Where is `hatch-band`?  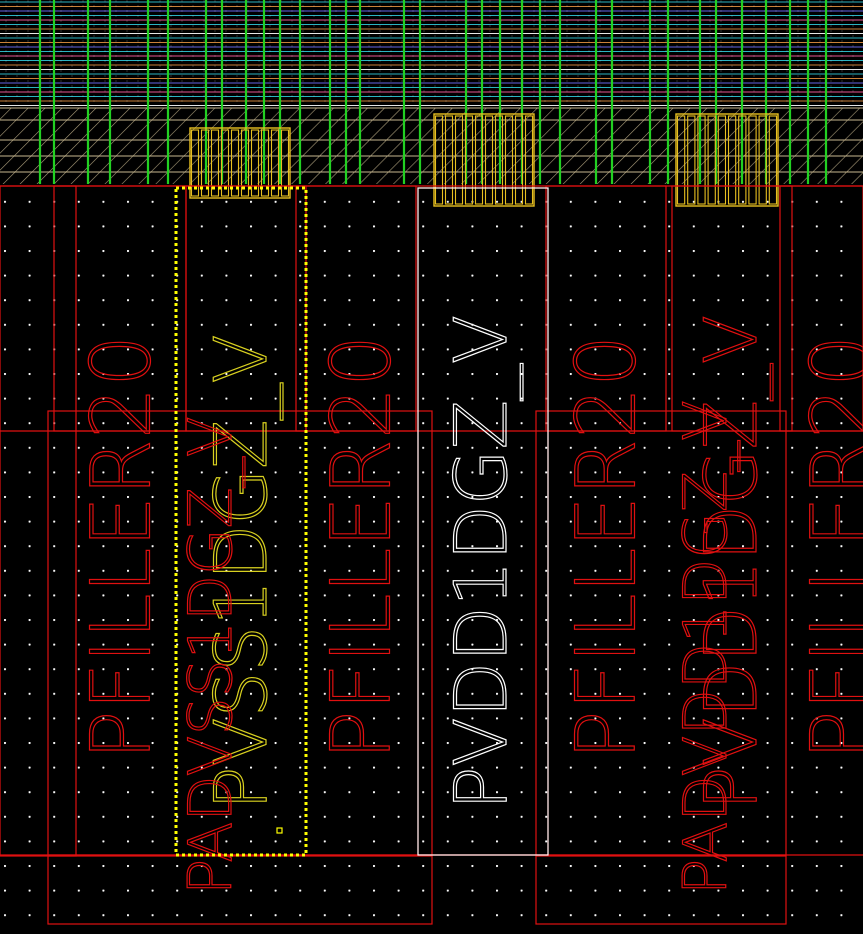
hatch-band is located at coordinates (431, 146).